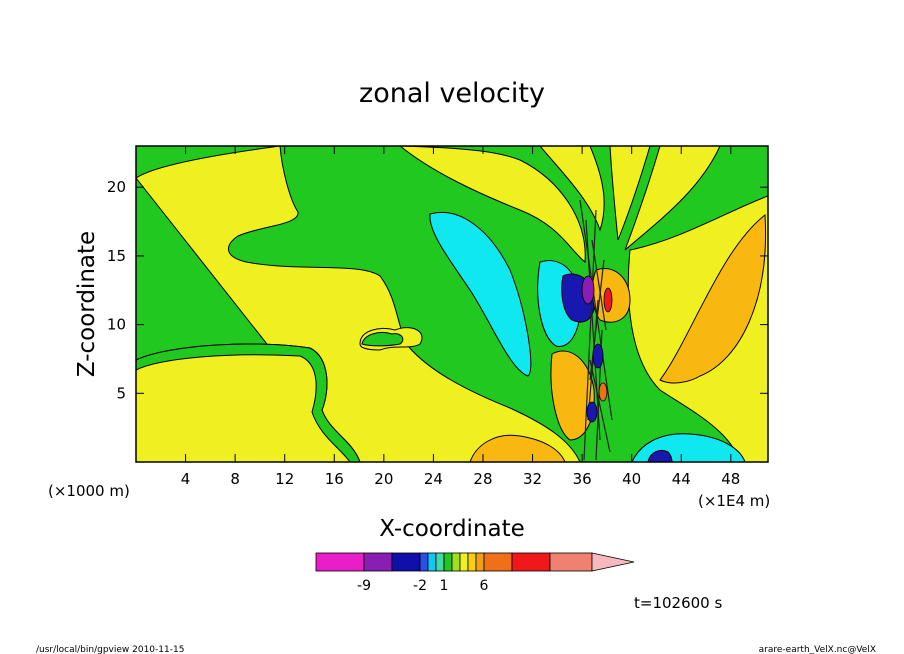  I want to click on colorbar-tick-label: -2, so click(420, 586).